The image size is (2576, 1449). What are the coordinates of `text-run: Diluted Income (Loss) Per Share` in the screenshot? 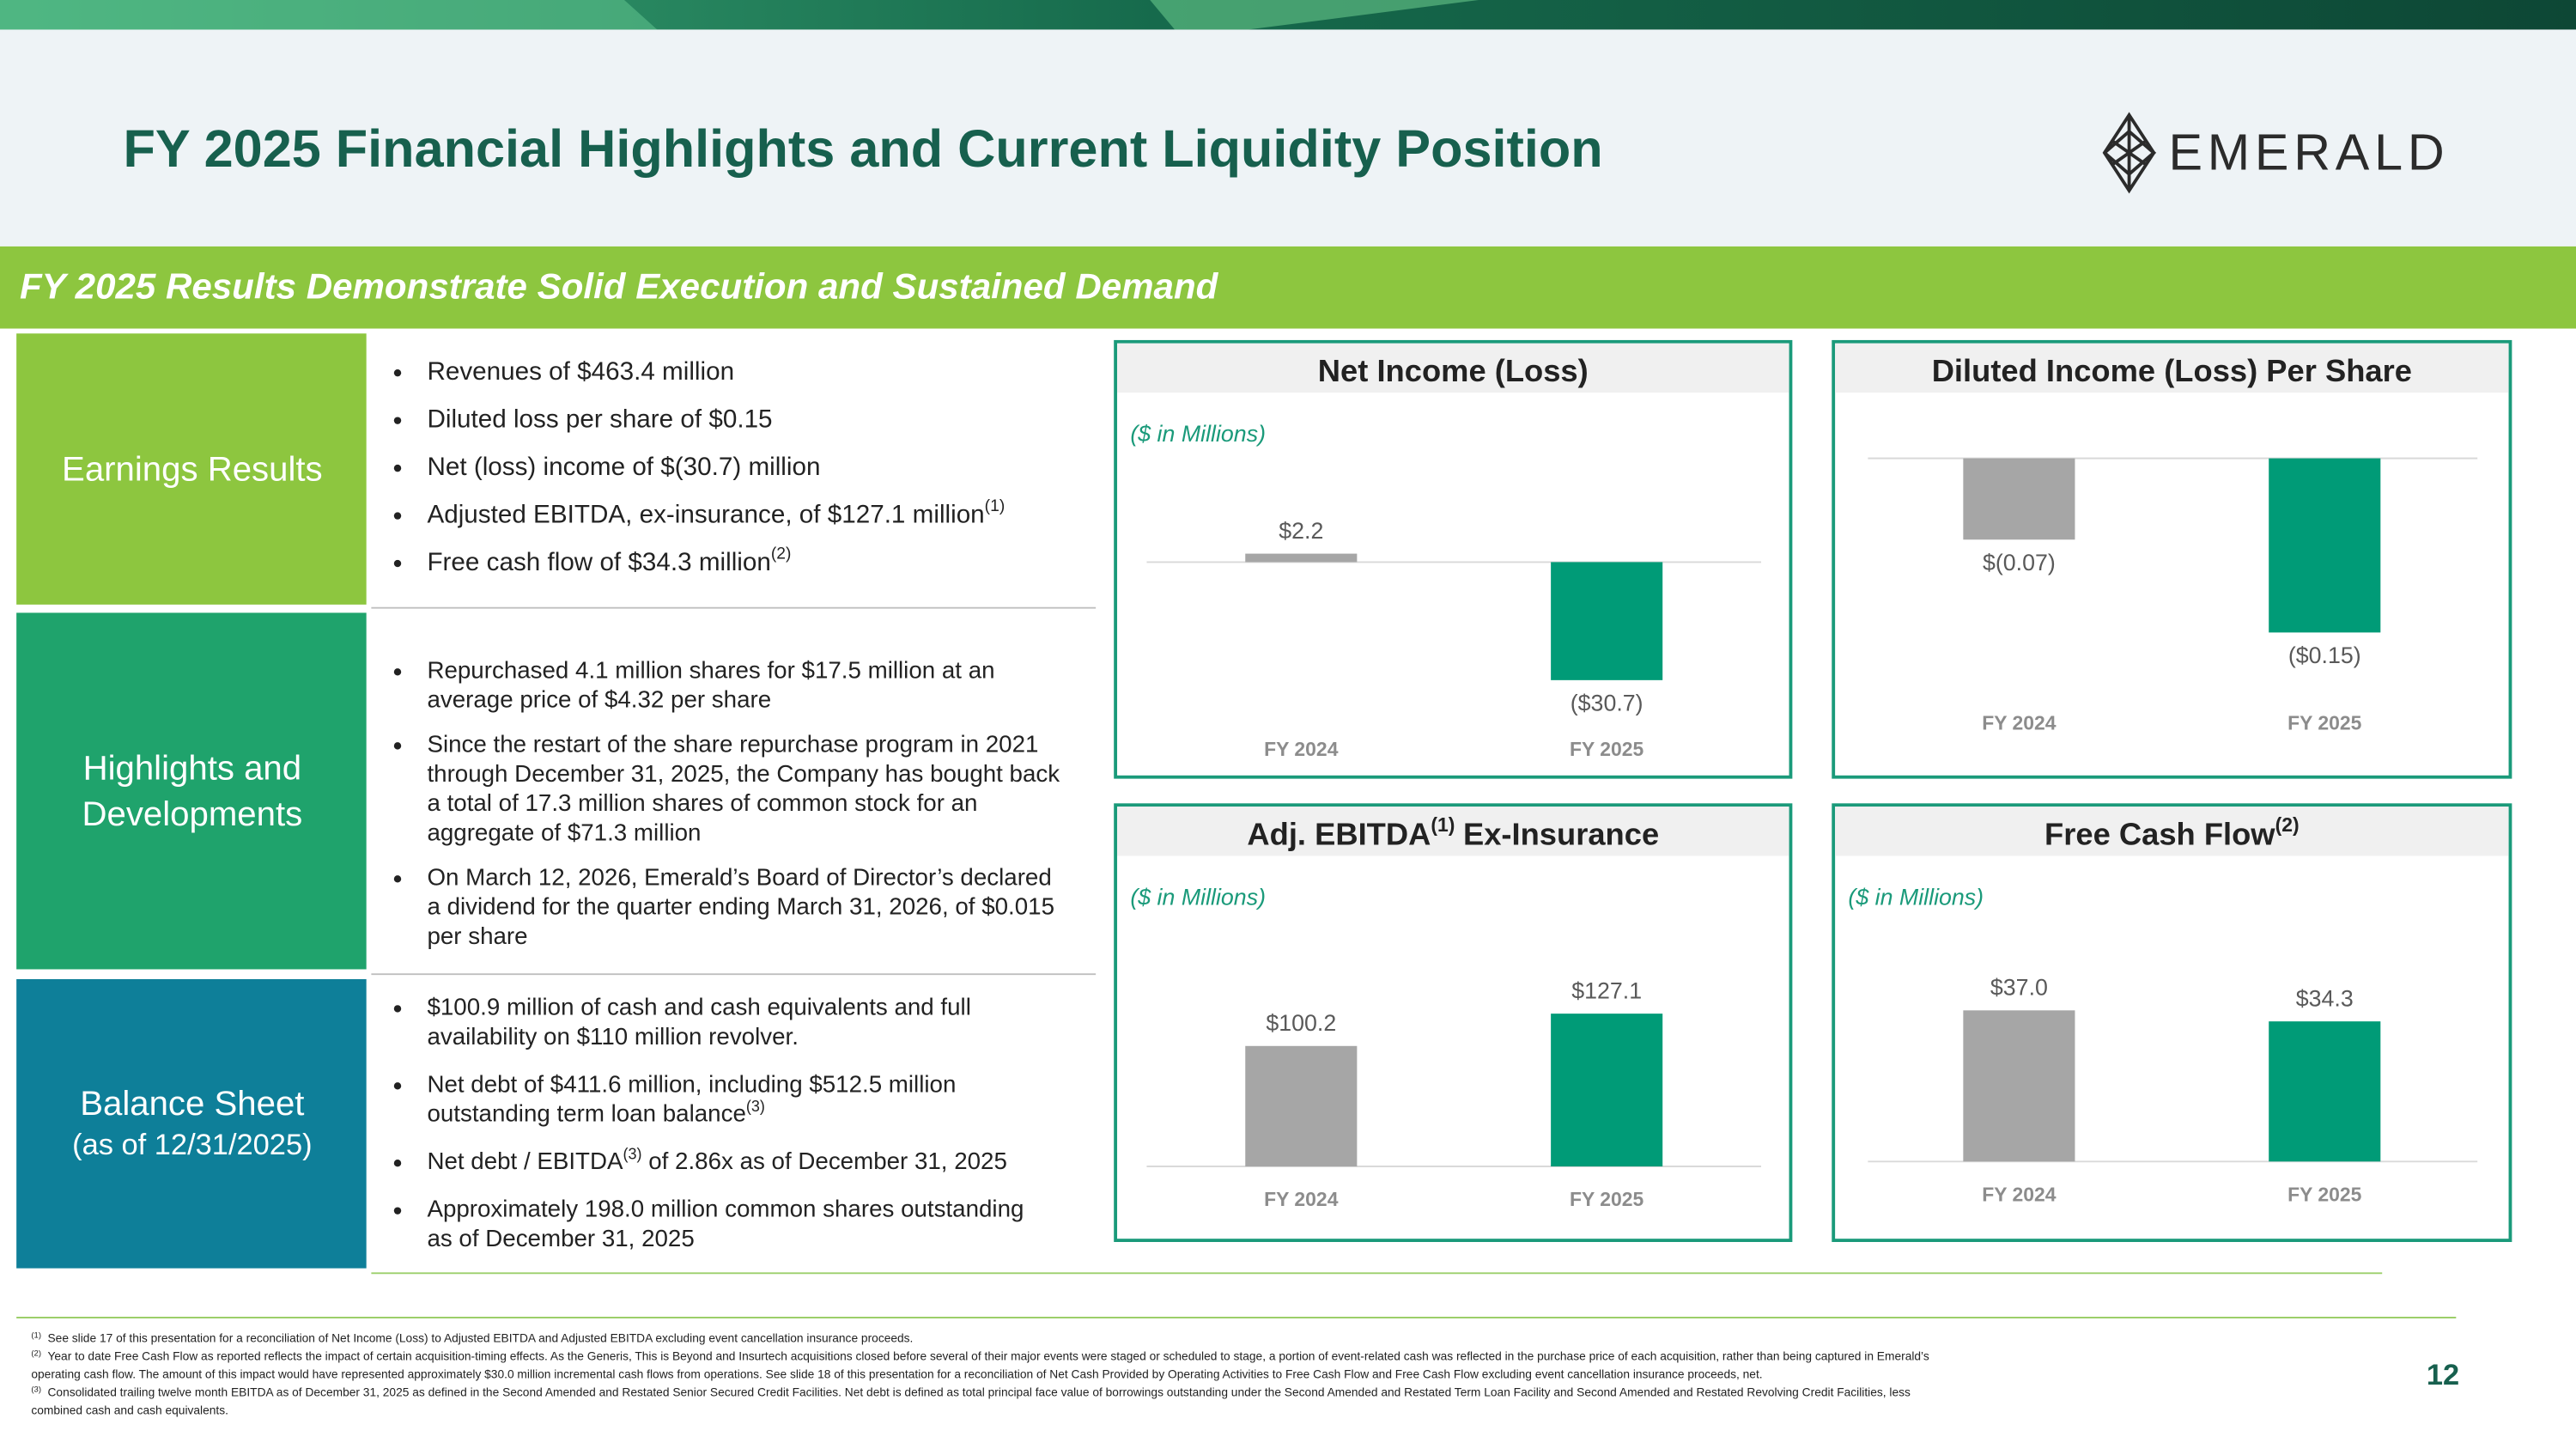 It's located at (2172, 370).